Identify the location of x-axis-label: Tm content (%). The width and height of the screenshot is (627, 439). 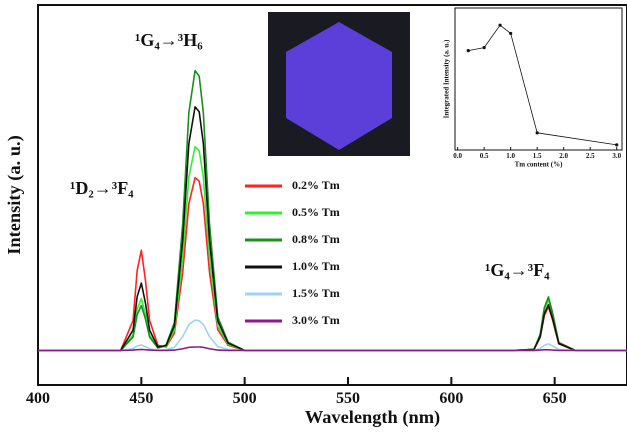
(539, 164).